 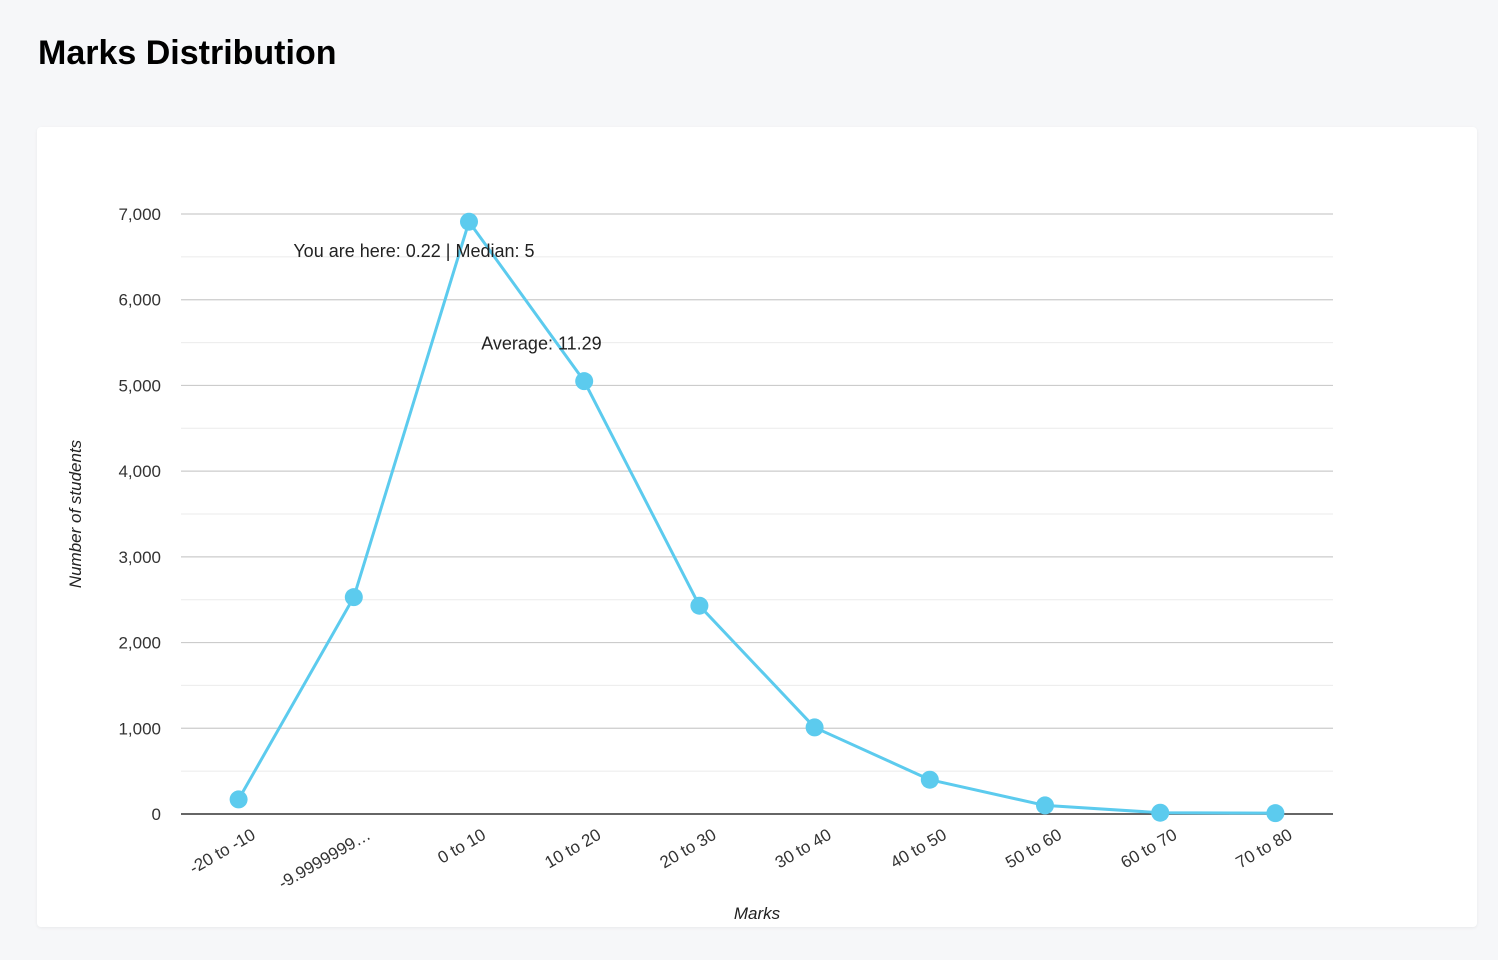 I want to click on x-tick-label: 60 to 70, so click(x=1148, y=848).